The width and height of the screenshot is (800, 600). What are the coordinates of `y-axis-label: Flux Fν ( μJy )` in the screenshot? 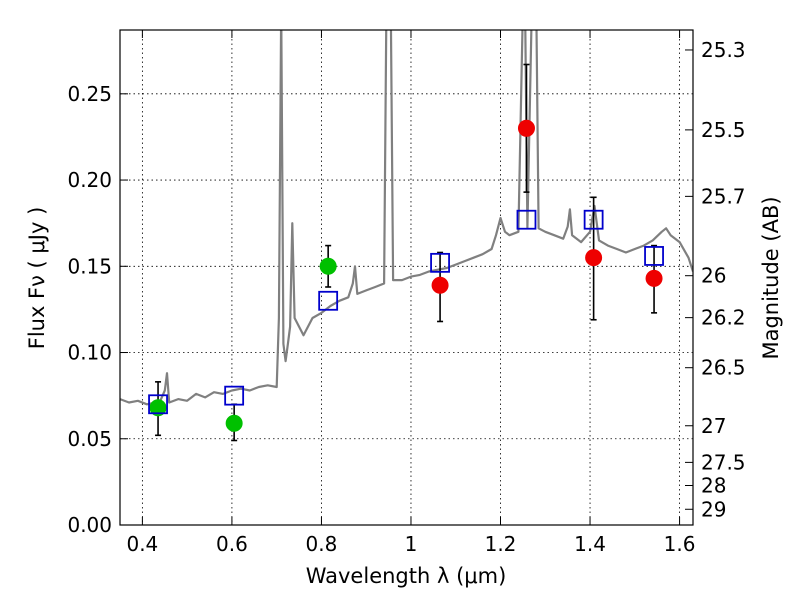 It's located at (37, 278).